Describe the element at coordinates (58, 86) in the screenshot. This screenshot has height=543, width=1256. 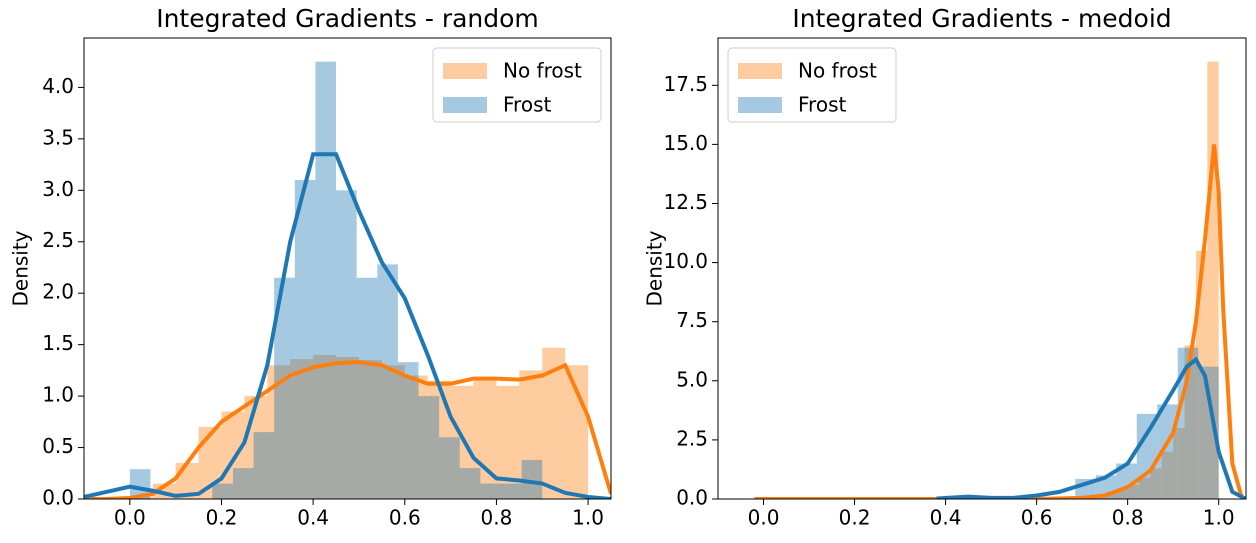
I see `y-tick-label: 4.0` at that location.